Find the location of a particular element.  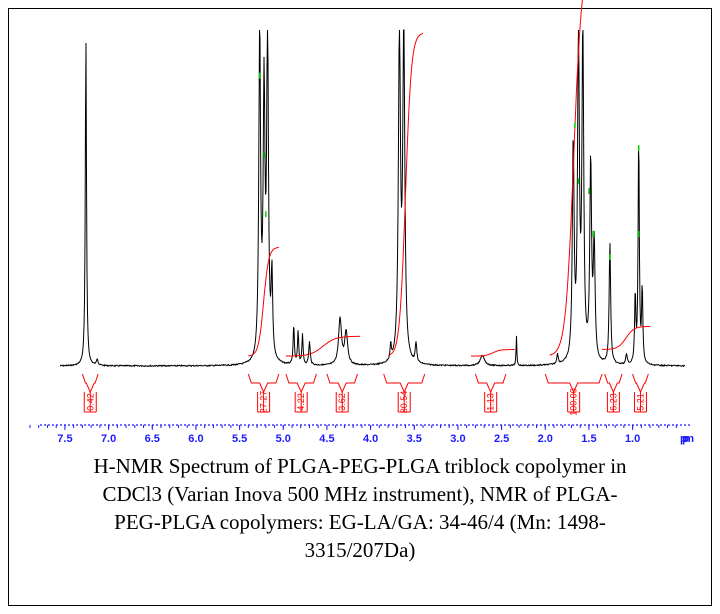

axis-tick-label-3: 6.0 is located at coordinates (195, 439).